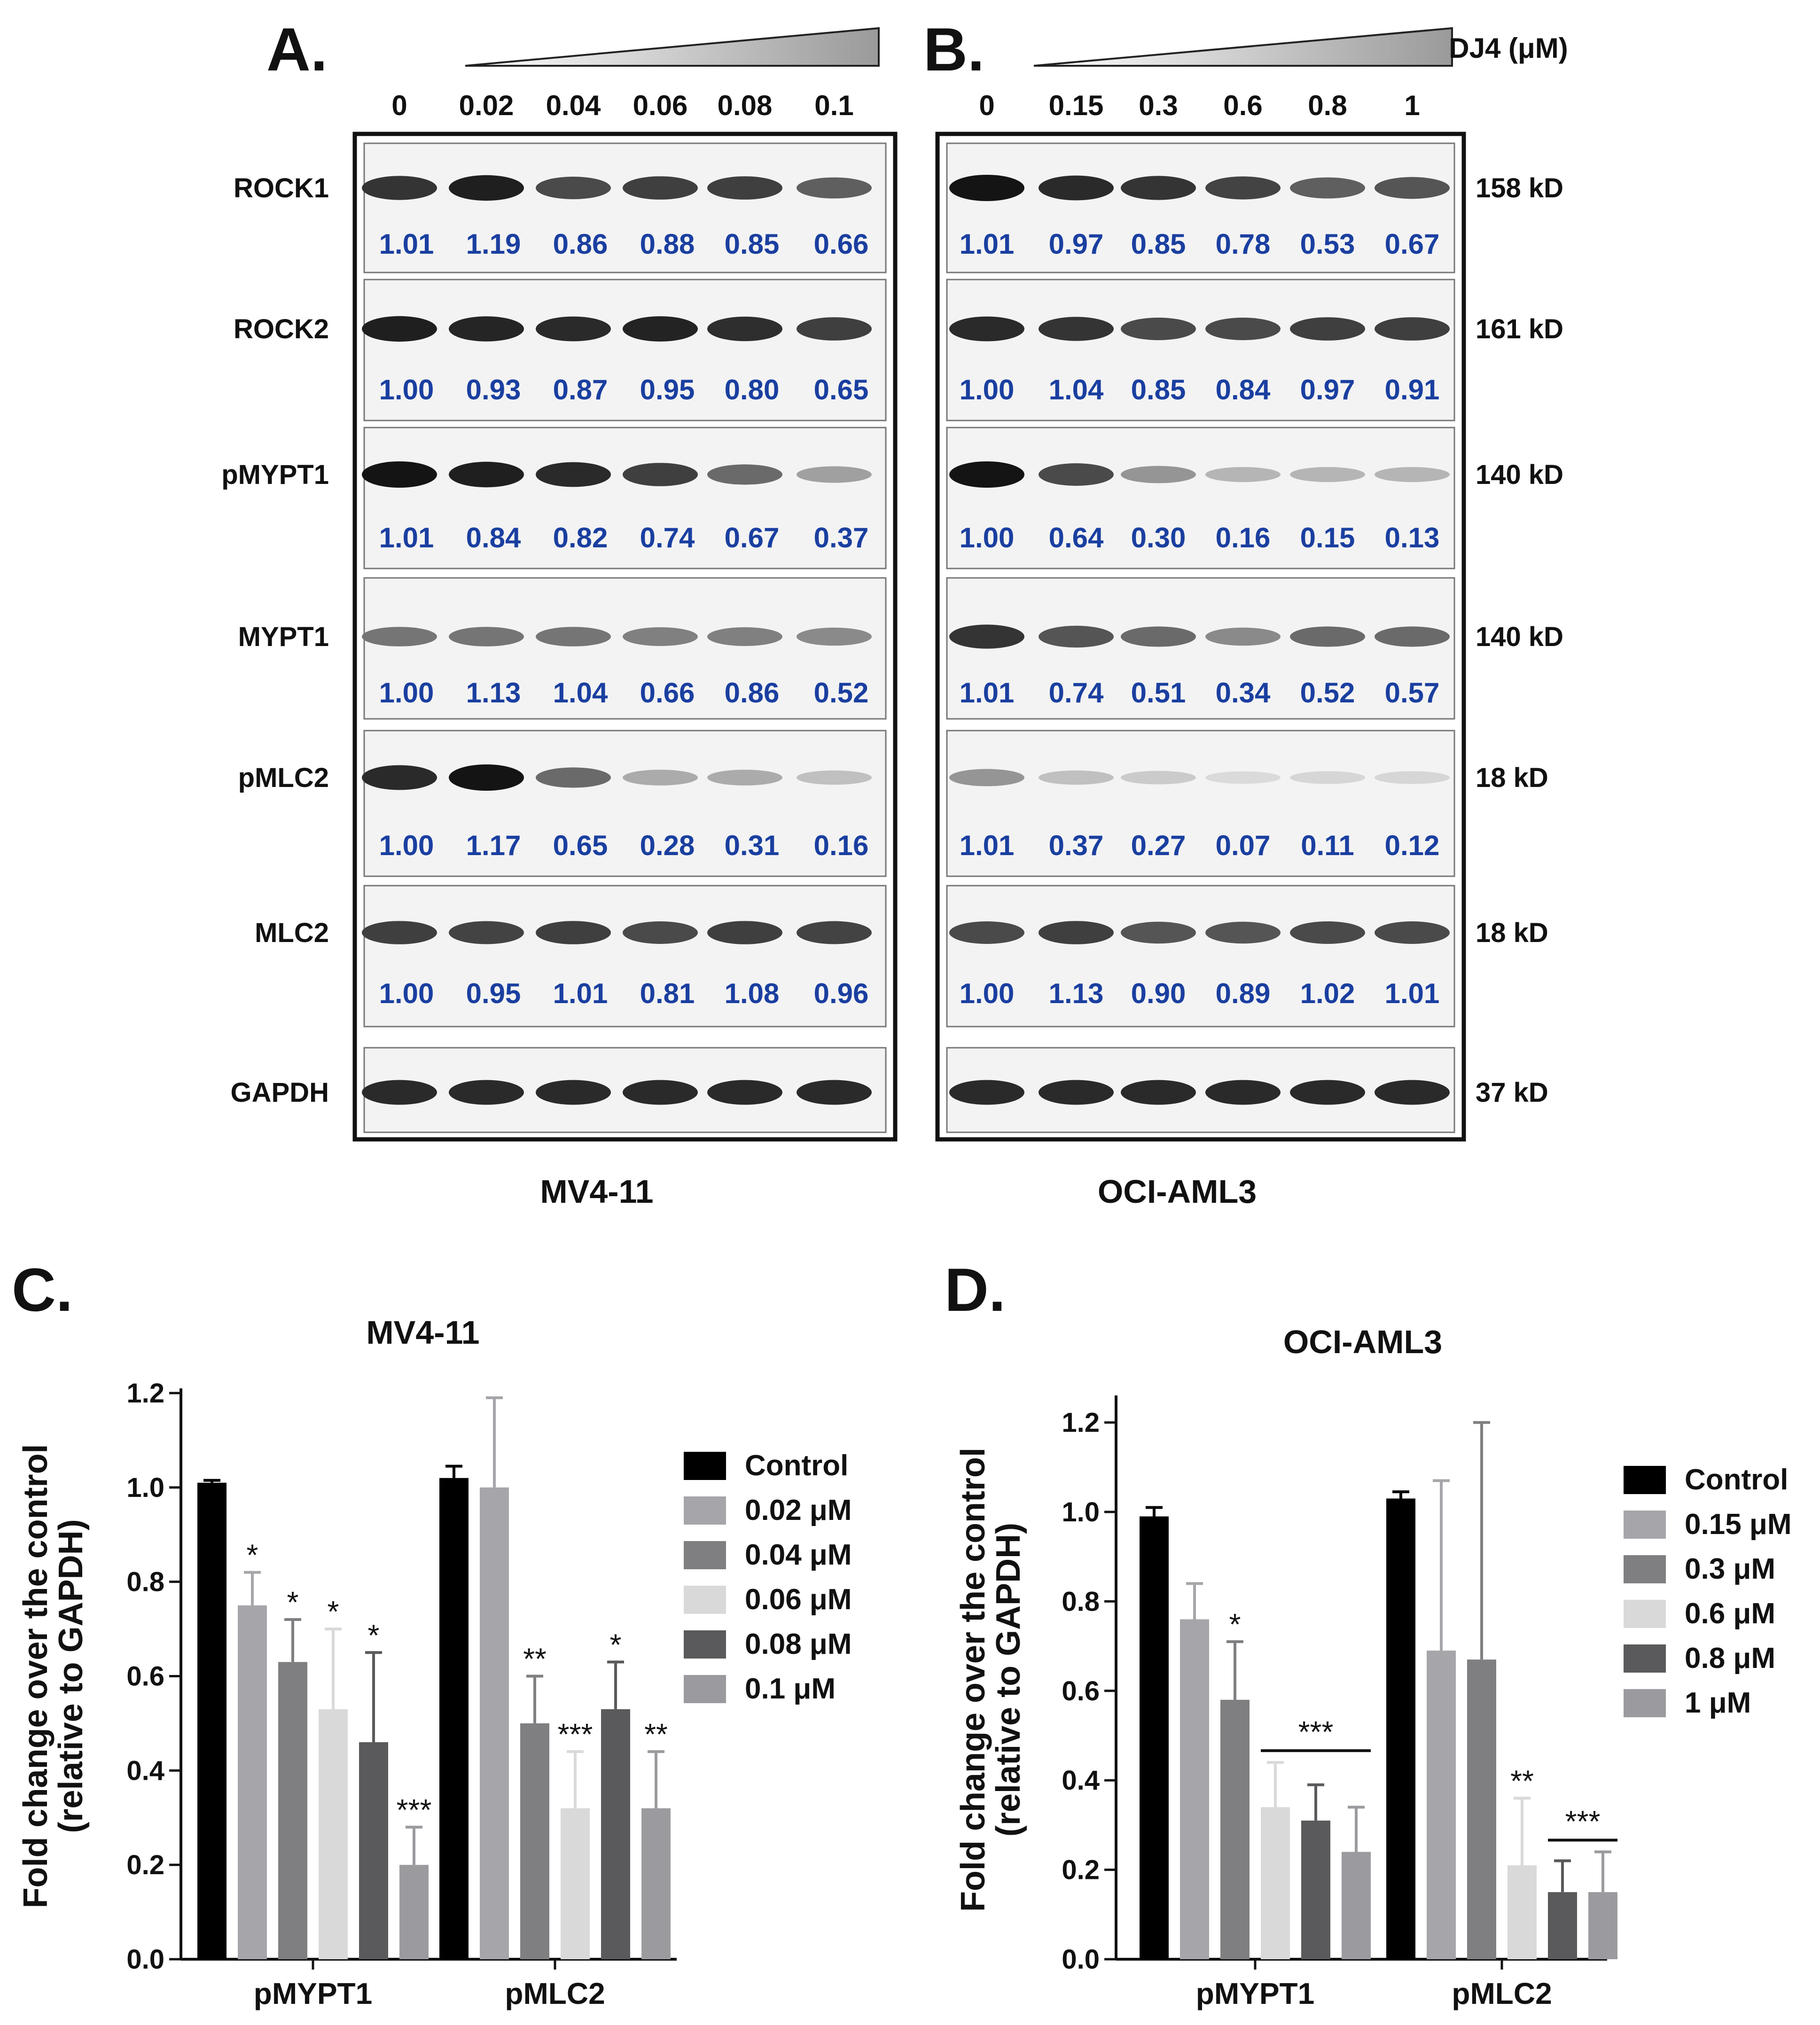 Image resolution: width=1820 pixels, height=2025 pixels. Describe the element at coordinates (1243, 993) in the screenshot. I see `quantification-value: 0.89` at that location.